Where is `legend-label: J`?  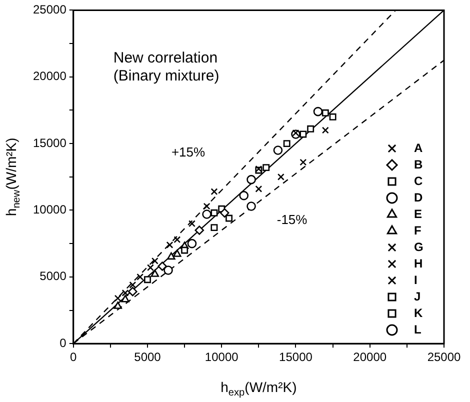 legend-label: J is located at coordinates (417, 296).